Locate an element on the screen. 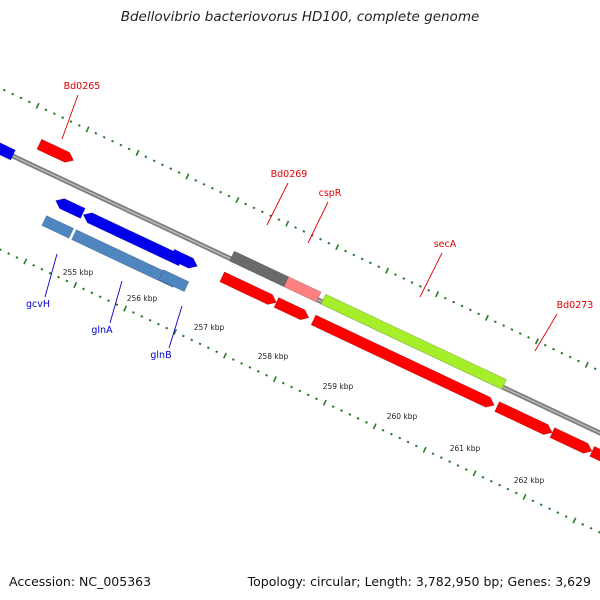 Image resolution: width=600 pixels, height=600 pixels. gene-label-gcvh: gcvH is located at coordinates (38, 304).